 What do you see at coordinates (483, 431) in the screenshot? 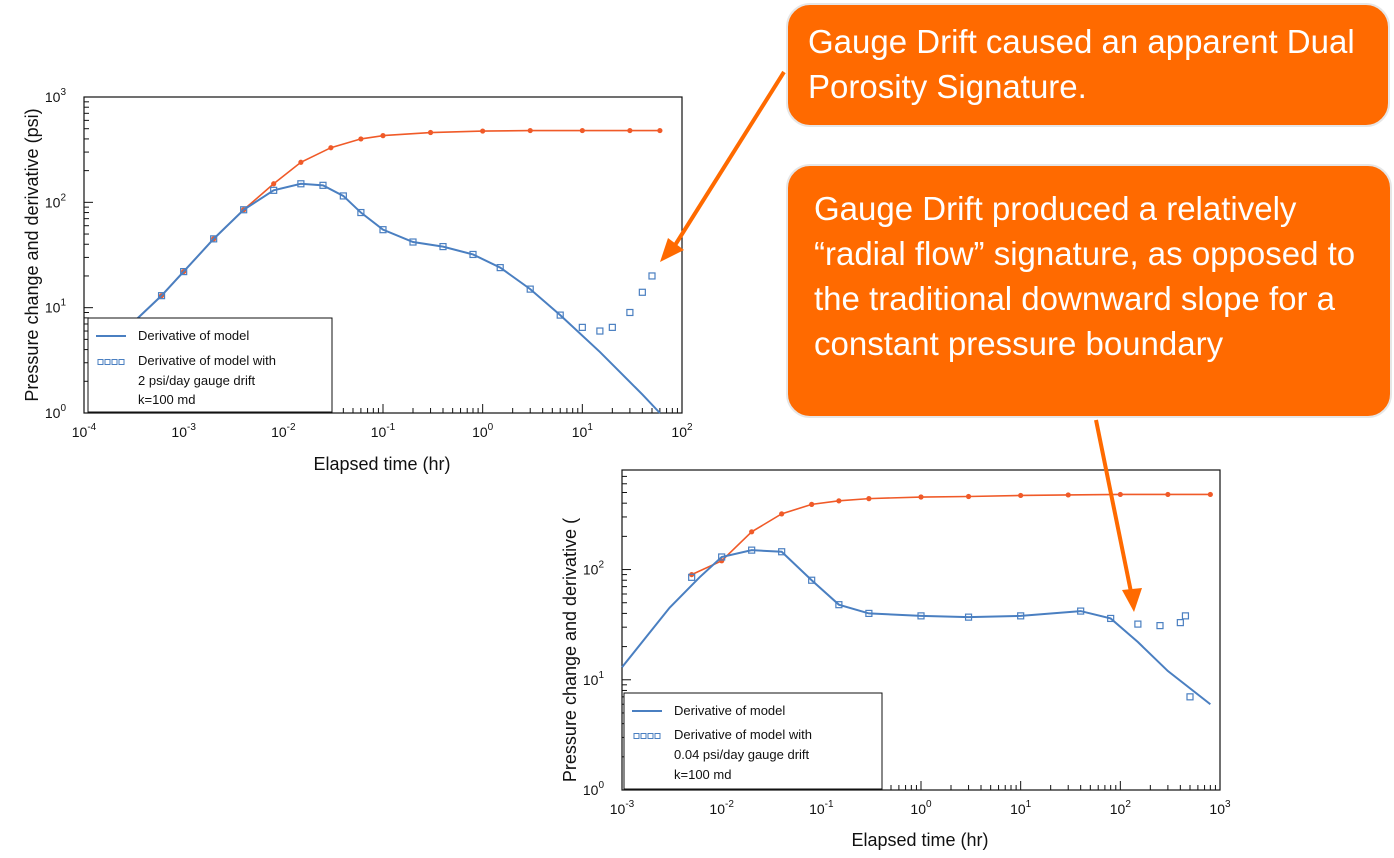
I see `x-tick-label: 10⁰` at bounding box center [483, 431].